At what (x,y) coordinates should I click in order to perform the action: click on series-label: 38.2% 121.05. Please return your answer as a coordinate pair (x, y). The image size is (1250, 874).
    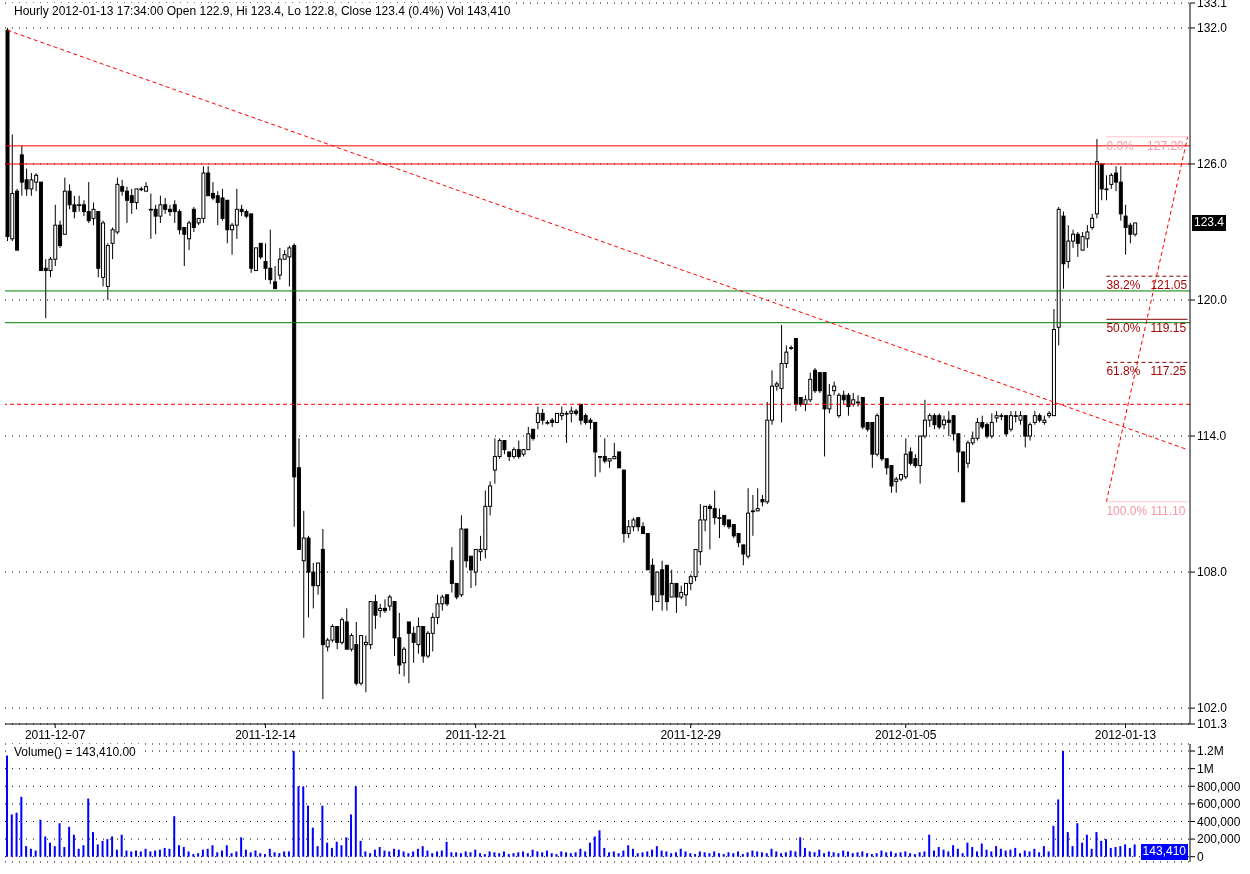
    Looking at the image, I should click on (1147, 285).